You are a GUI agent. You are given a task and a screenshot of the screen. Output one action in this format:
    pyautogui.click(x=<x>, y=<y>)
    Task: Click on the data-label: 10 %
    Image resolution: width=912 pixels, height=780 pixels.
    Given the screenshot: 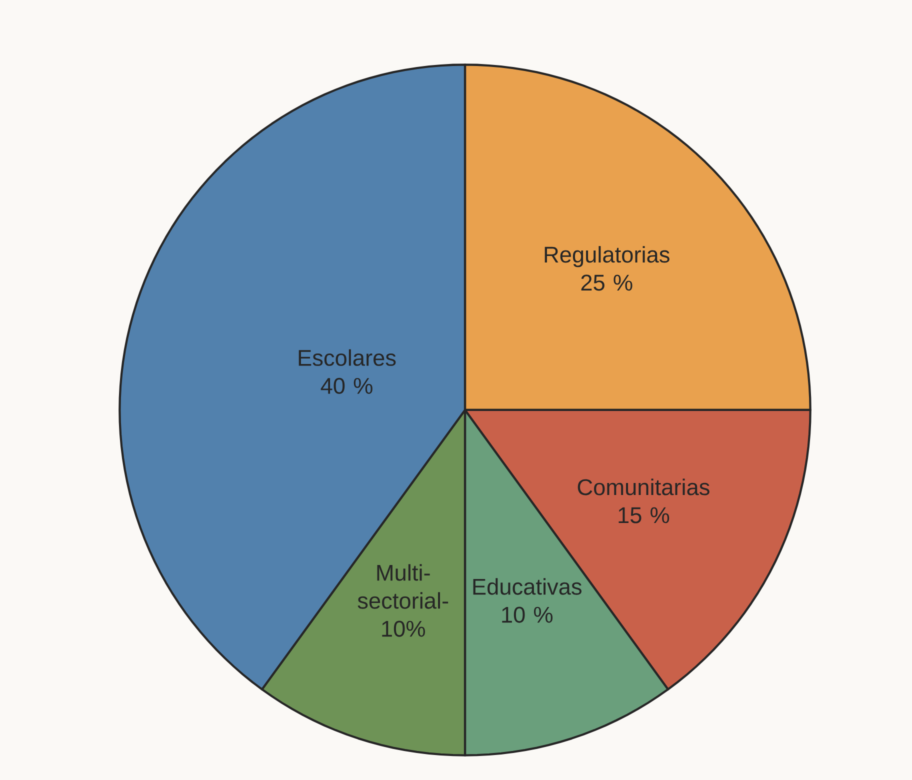 What is the action you would take?
    pyautogui.click(x=527, y=614)
    